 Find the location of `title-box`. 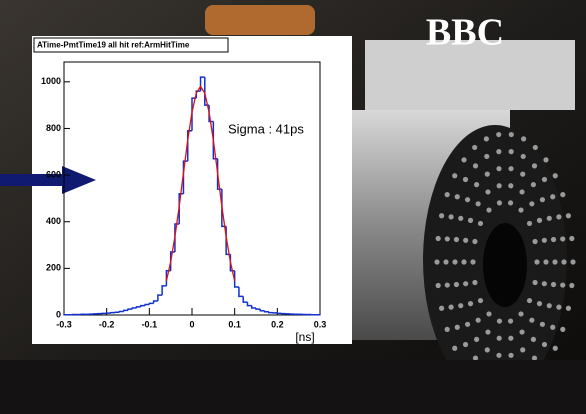

title-box is located at coordinates (131, 45).